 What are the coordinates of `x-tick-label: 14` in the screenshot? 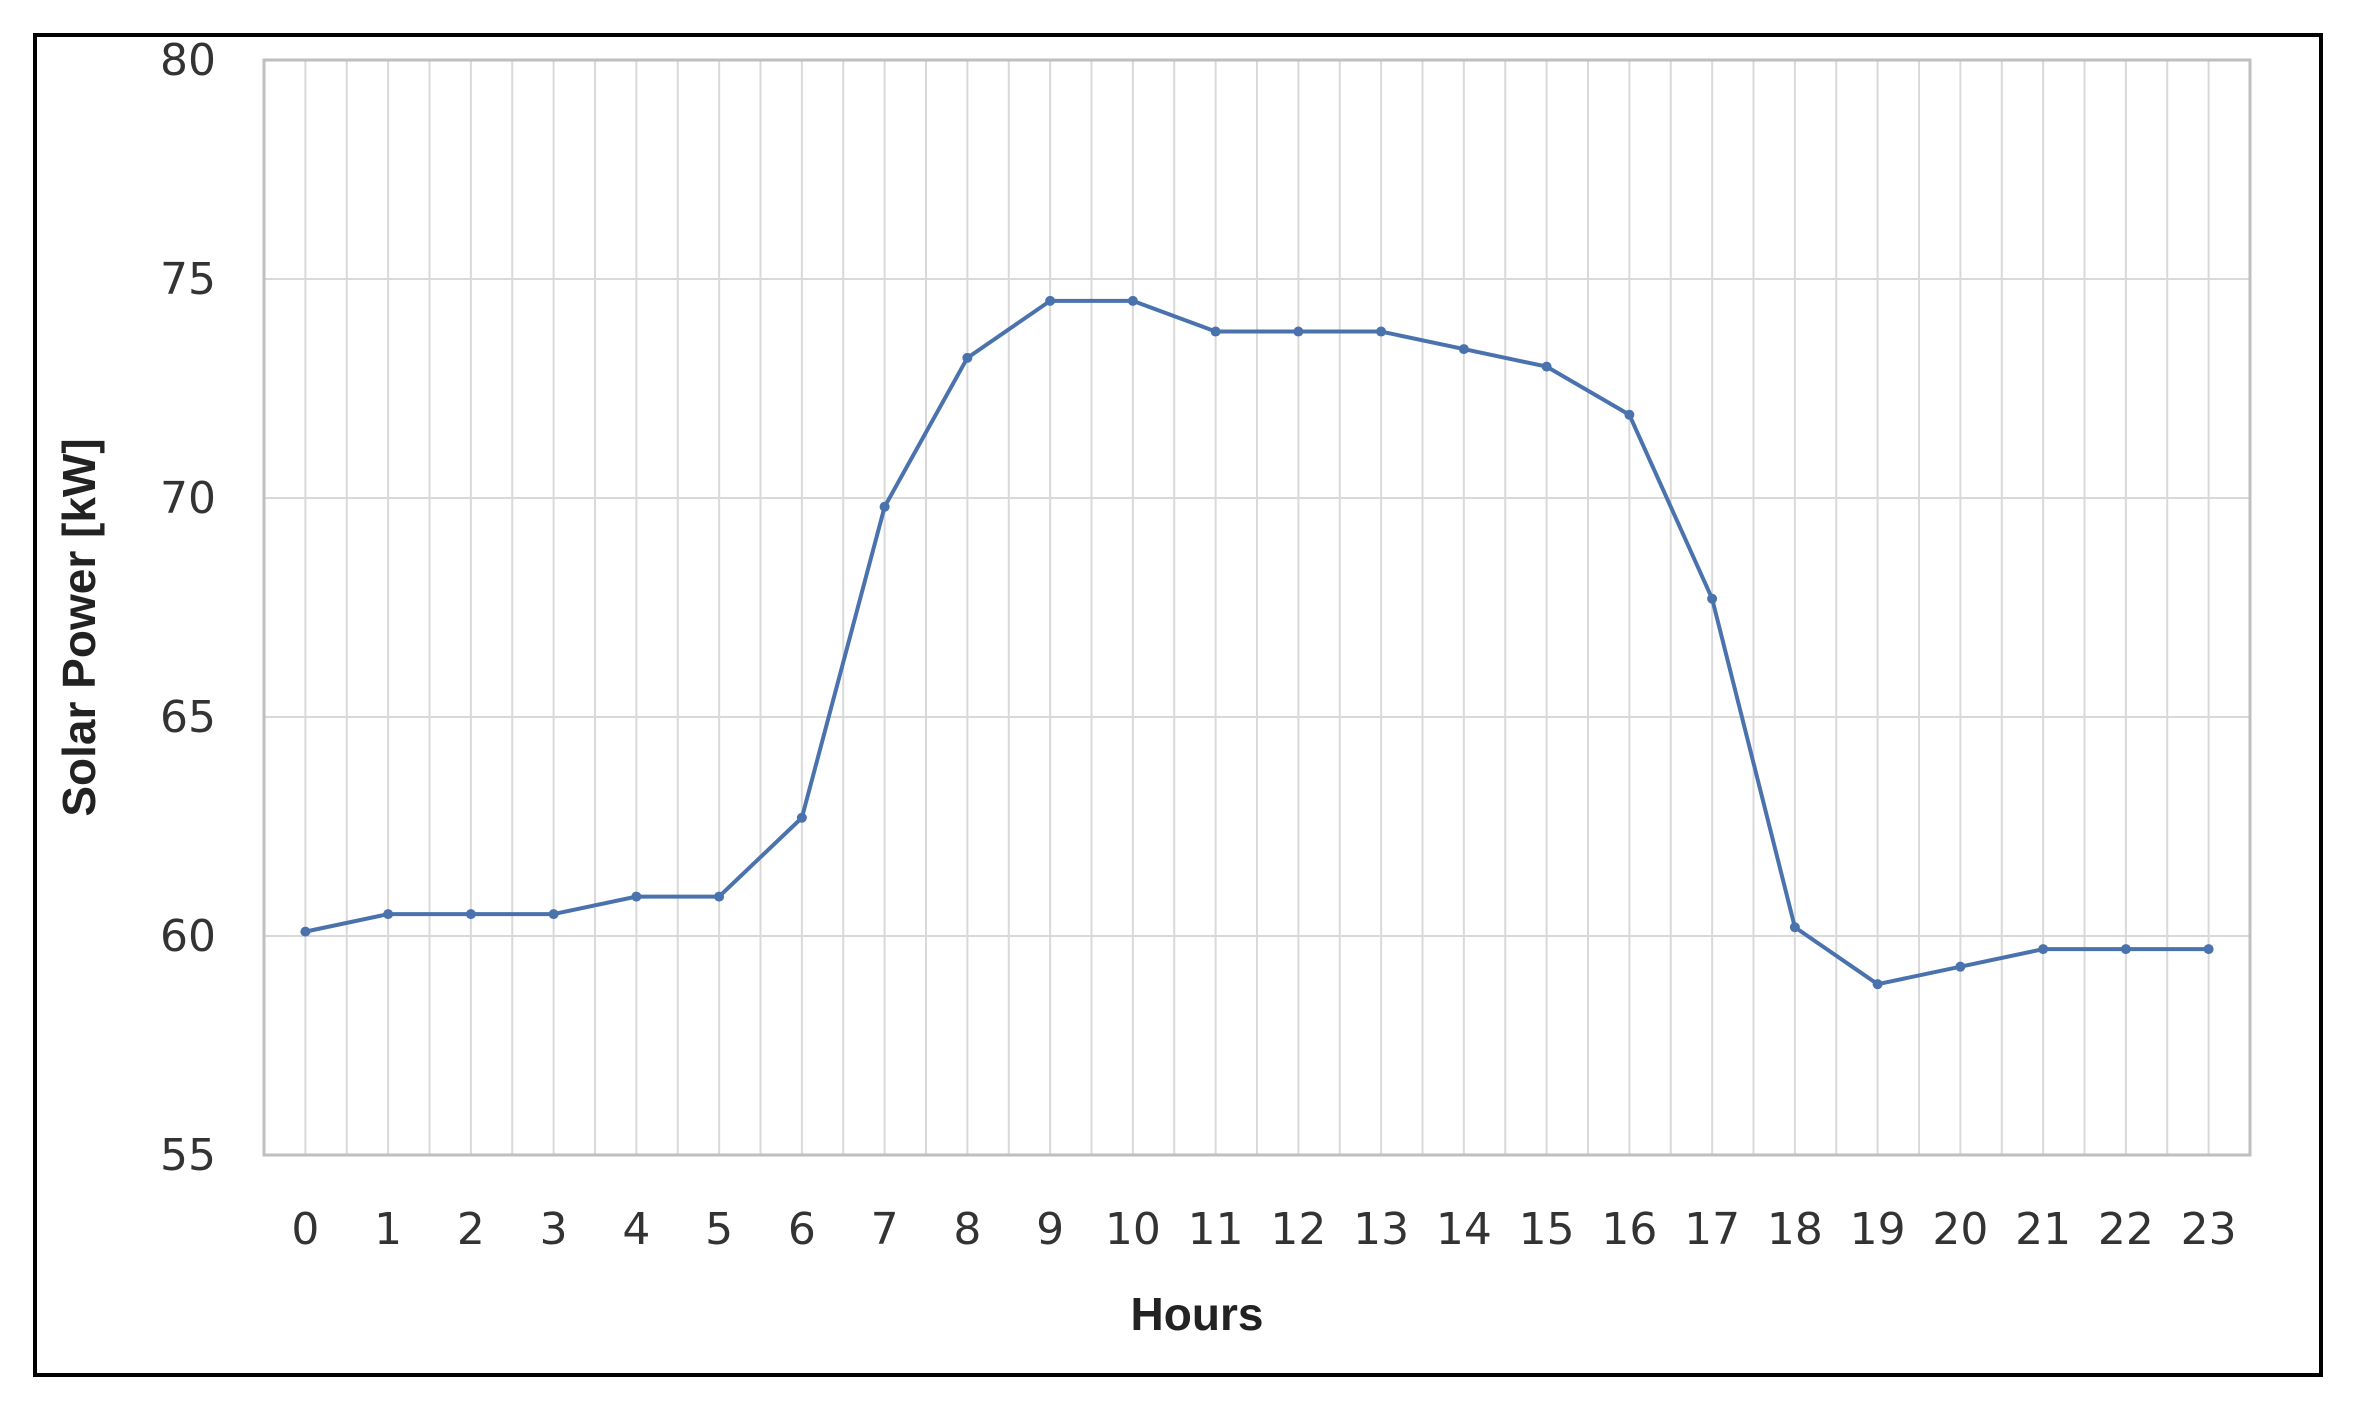 It's located at (1464, 1229).